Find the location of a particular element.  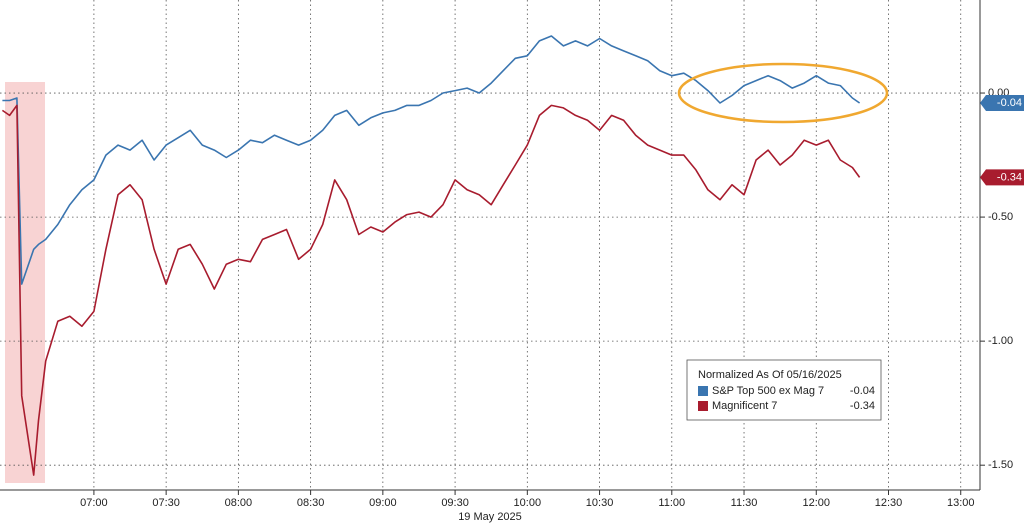

x-tick-label: 10:00 is located at coordinates (528, 503).